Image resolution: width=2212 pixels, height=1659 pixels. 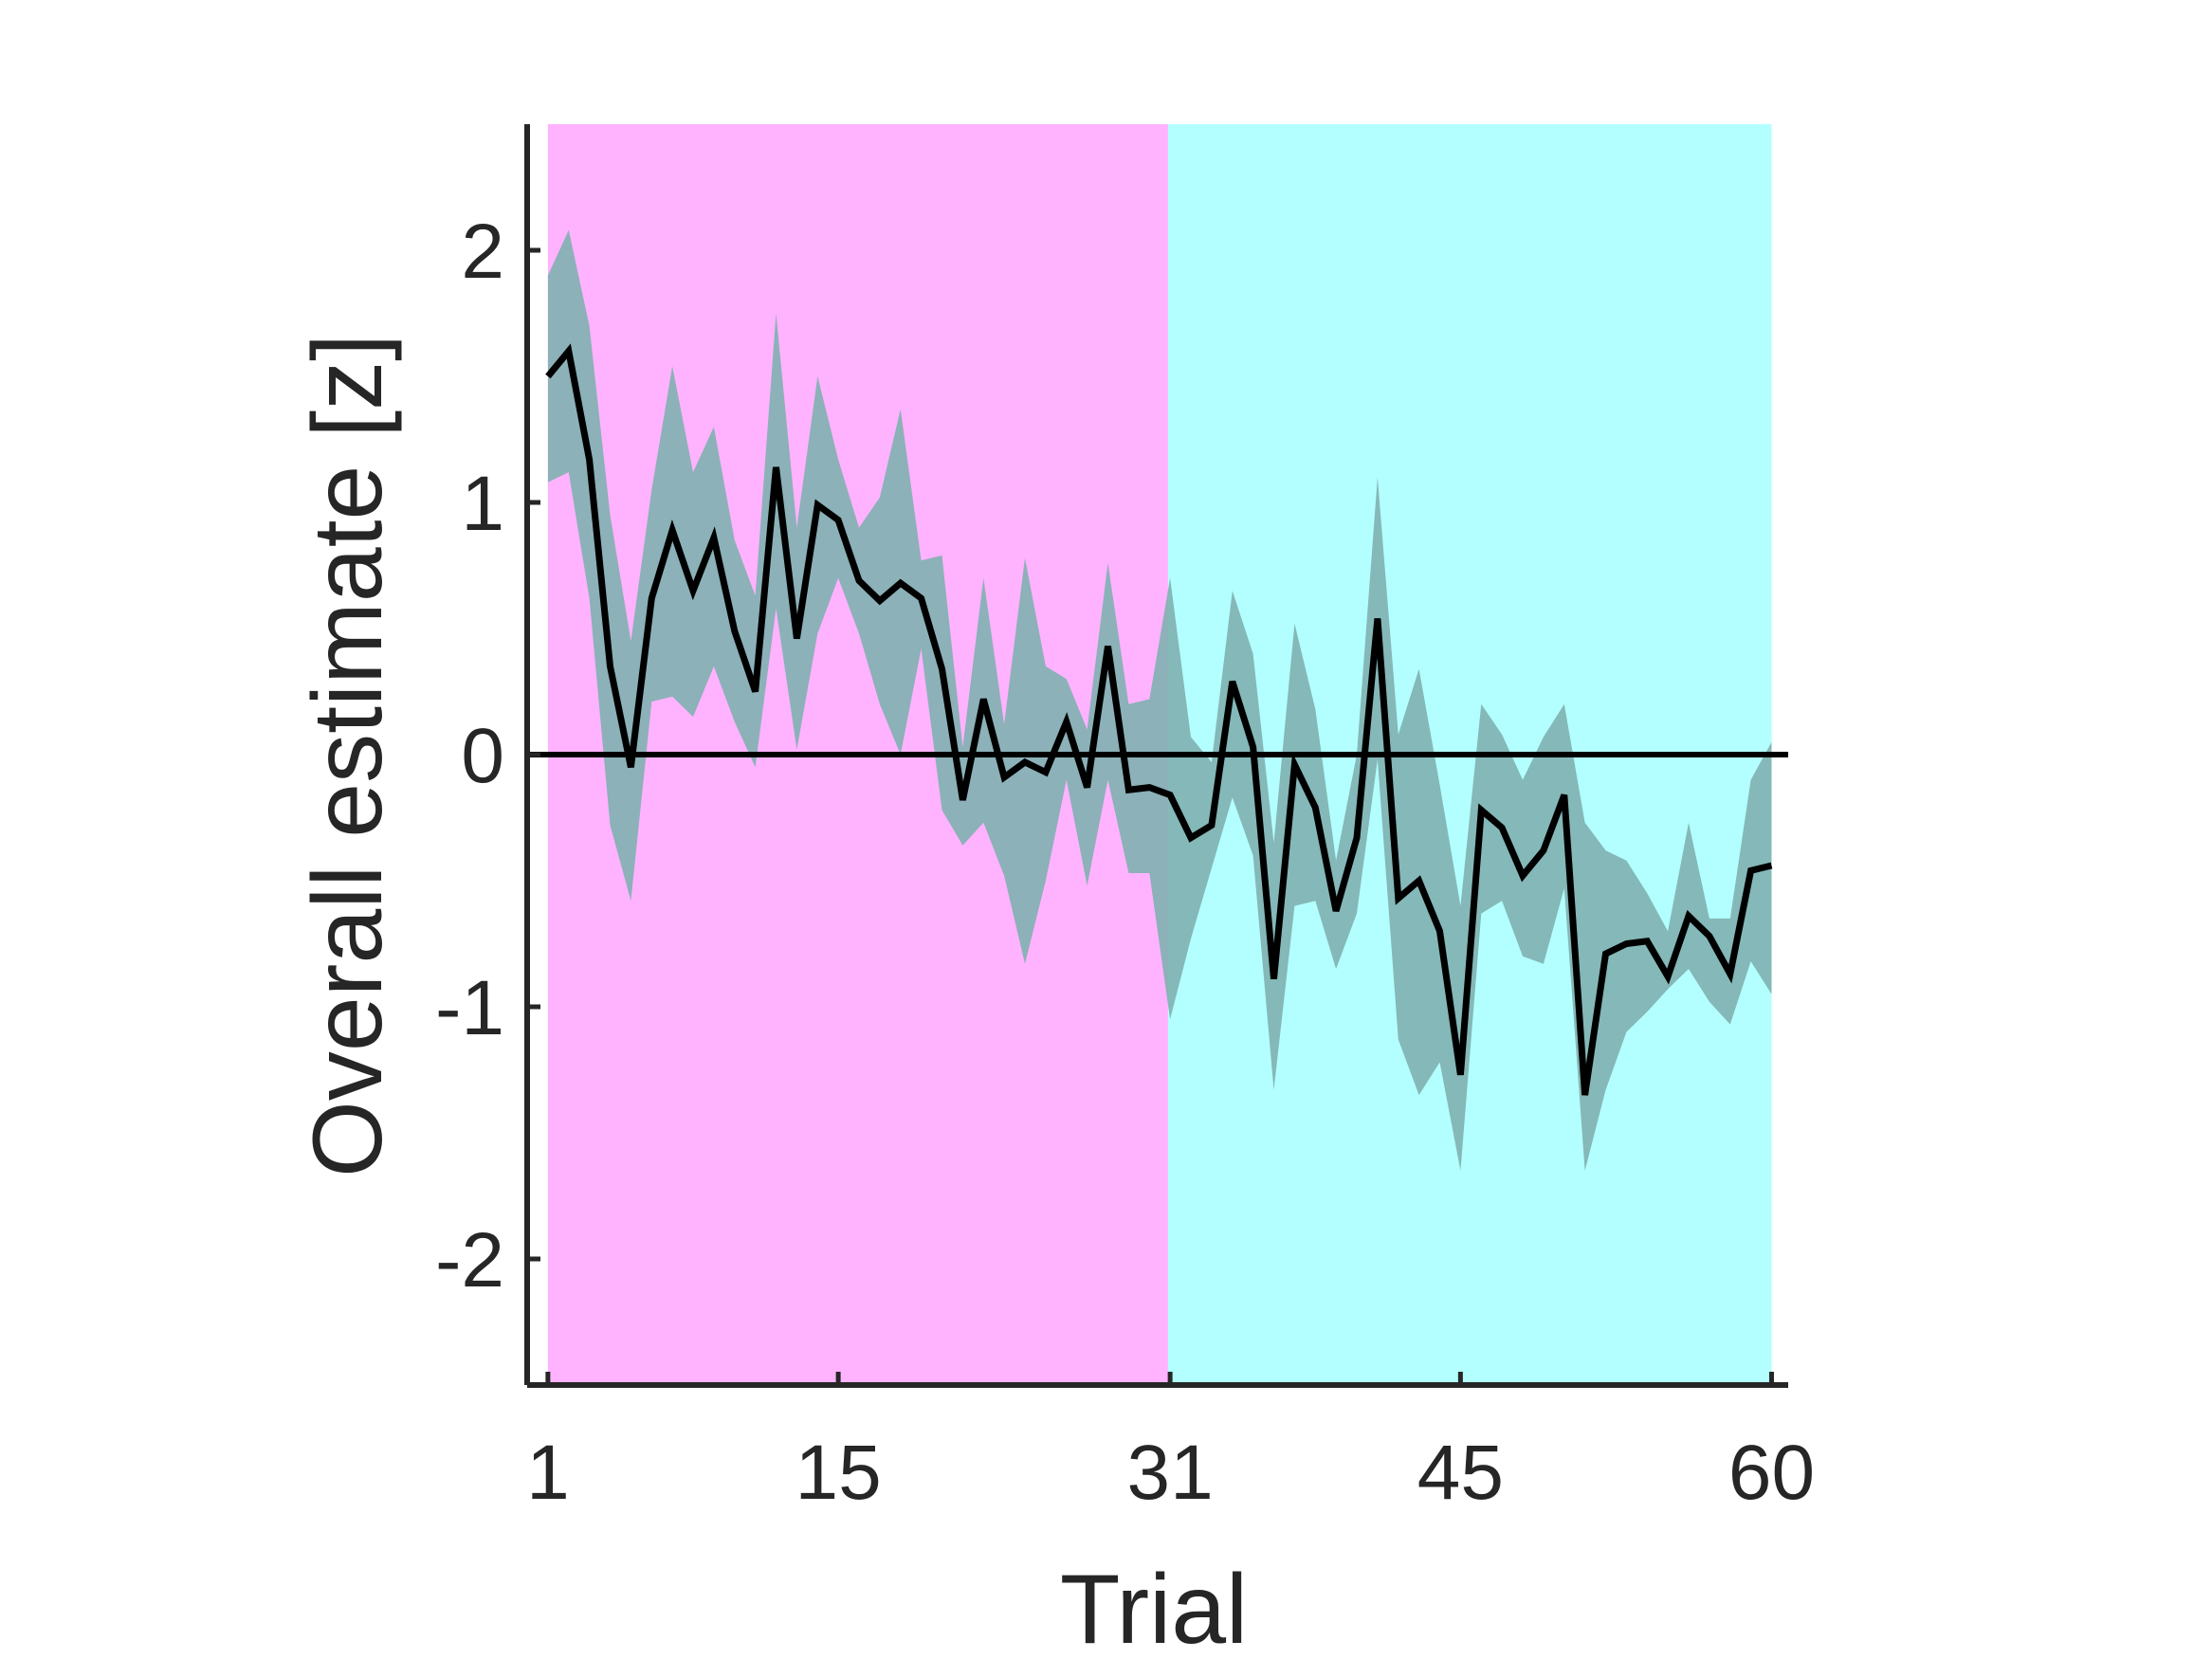 I want to click on x-tick-label: 60, so click(x=1771, y=1473).